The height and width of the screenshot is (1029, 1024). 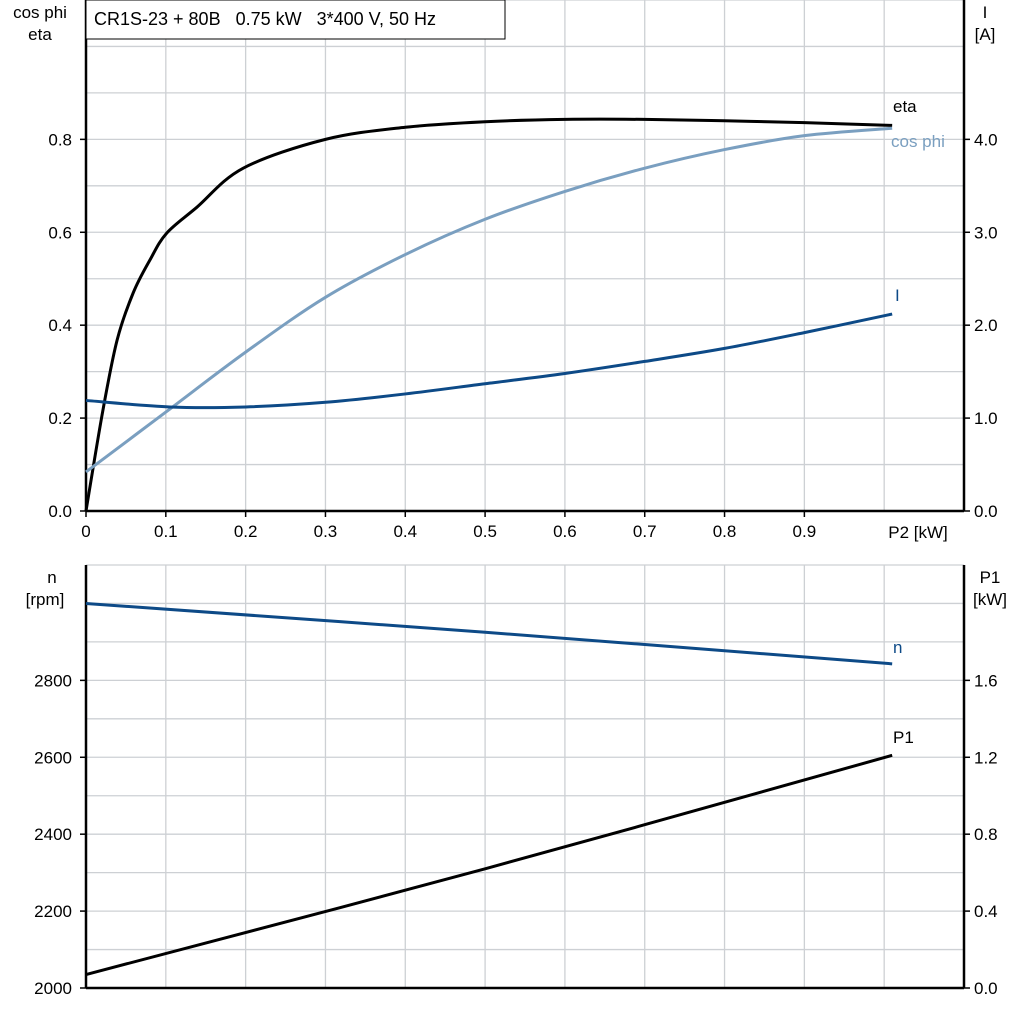 I want to click on y-right-label-kw: [kW], so click(x=990, y=599).